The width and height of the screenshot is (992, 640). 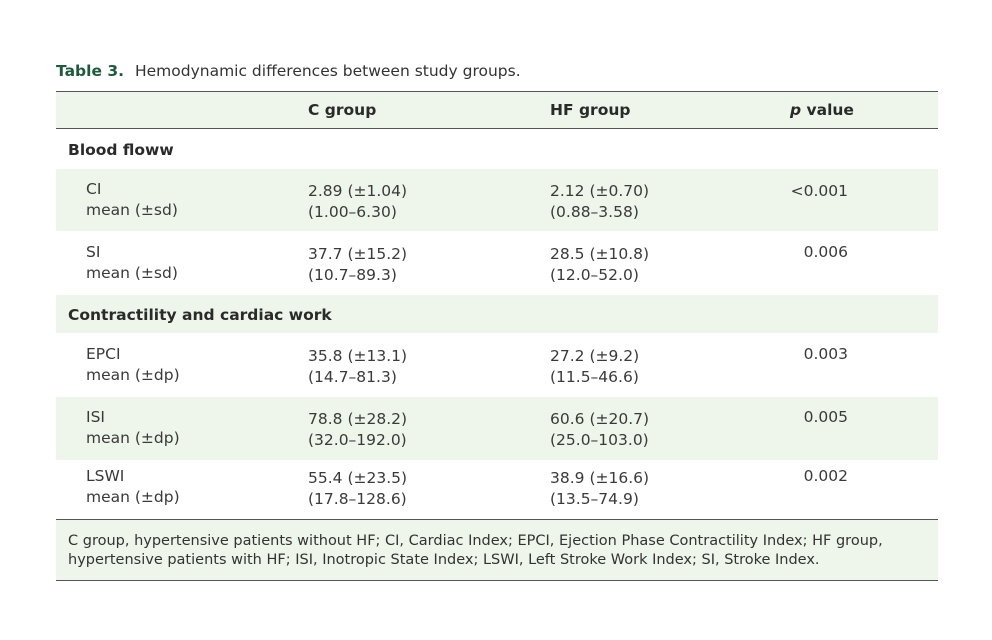 I want to click on c-mean: 37.7 (±15.2), so click(x=358, y=254).